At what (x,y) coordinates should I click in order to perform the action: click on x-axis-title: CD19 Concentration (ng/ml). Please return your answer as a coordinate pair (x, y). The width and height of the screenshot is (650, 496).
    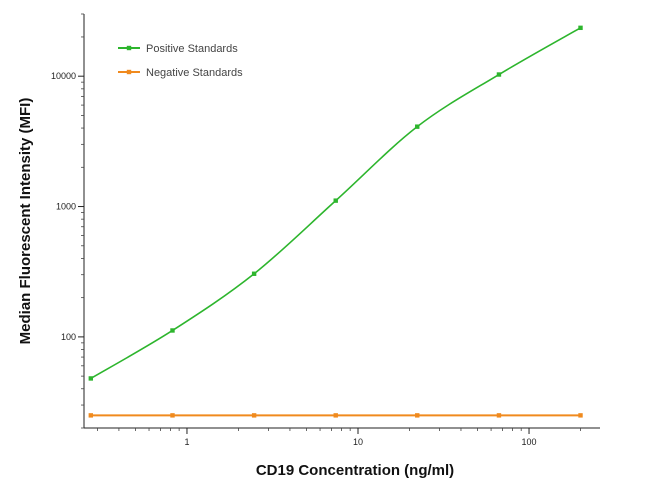
    Looking at the image, I should click on (355, 470).